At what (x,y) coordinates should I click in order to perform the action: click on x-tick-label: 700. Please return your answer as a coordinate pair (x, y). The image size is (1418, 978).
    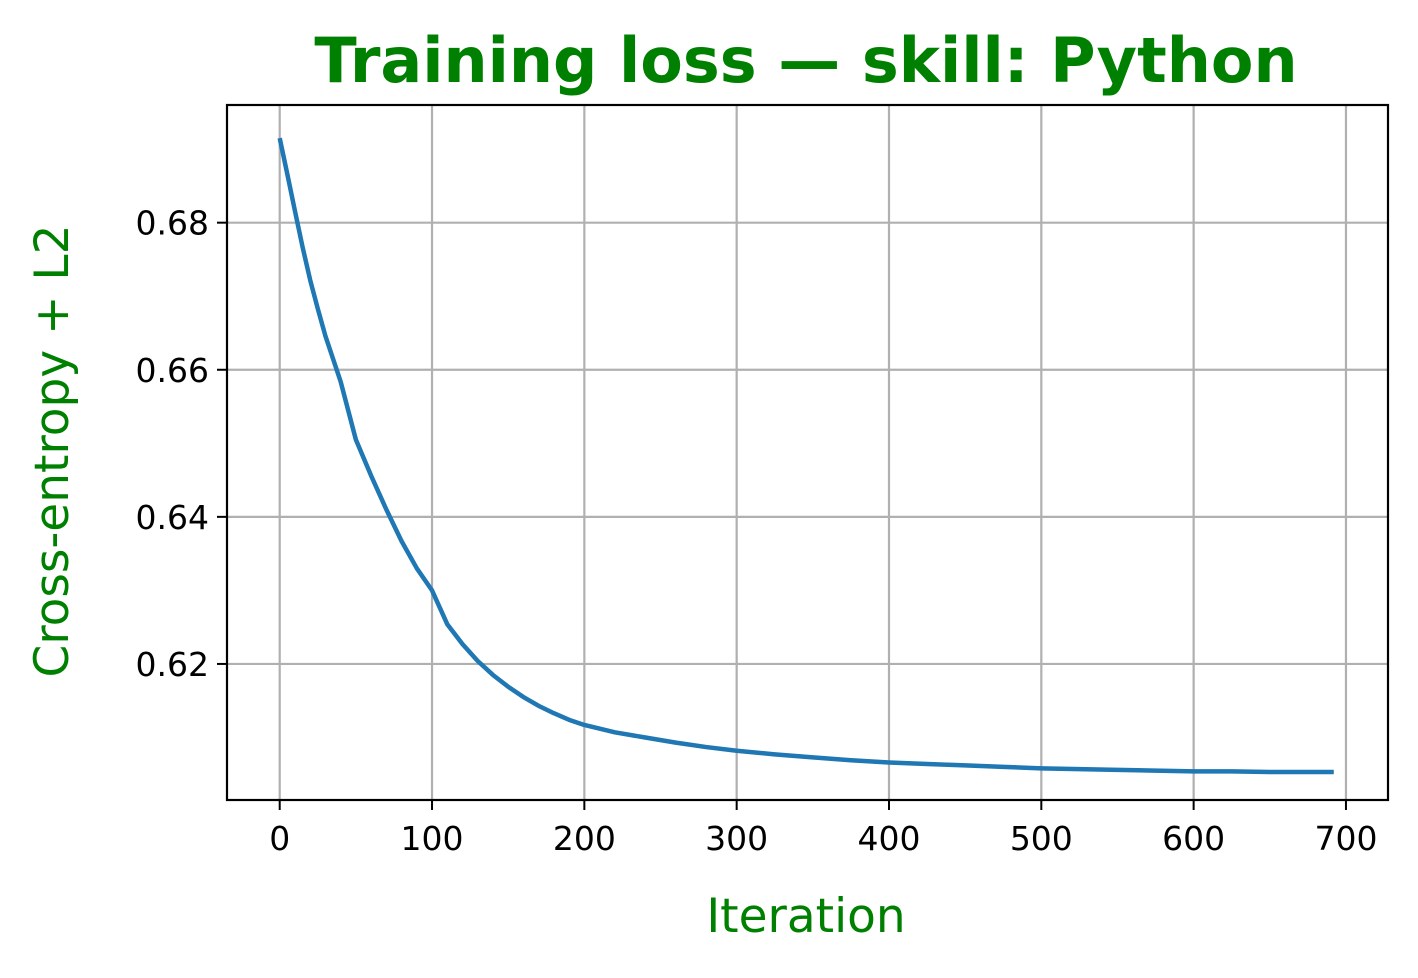
    Looking at the image, I should click on (1345, 838).